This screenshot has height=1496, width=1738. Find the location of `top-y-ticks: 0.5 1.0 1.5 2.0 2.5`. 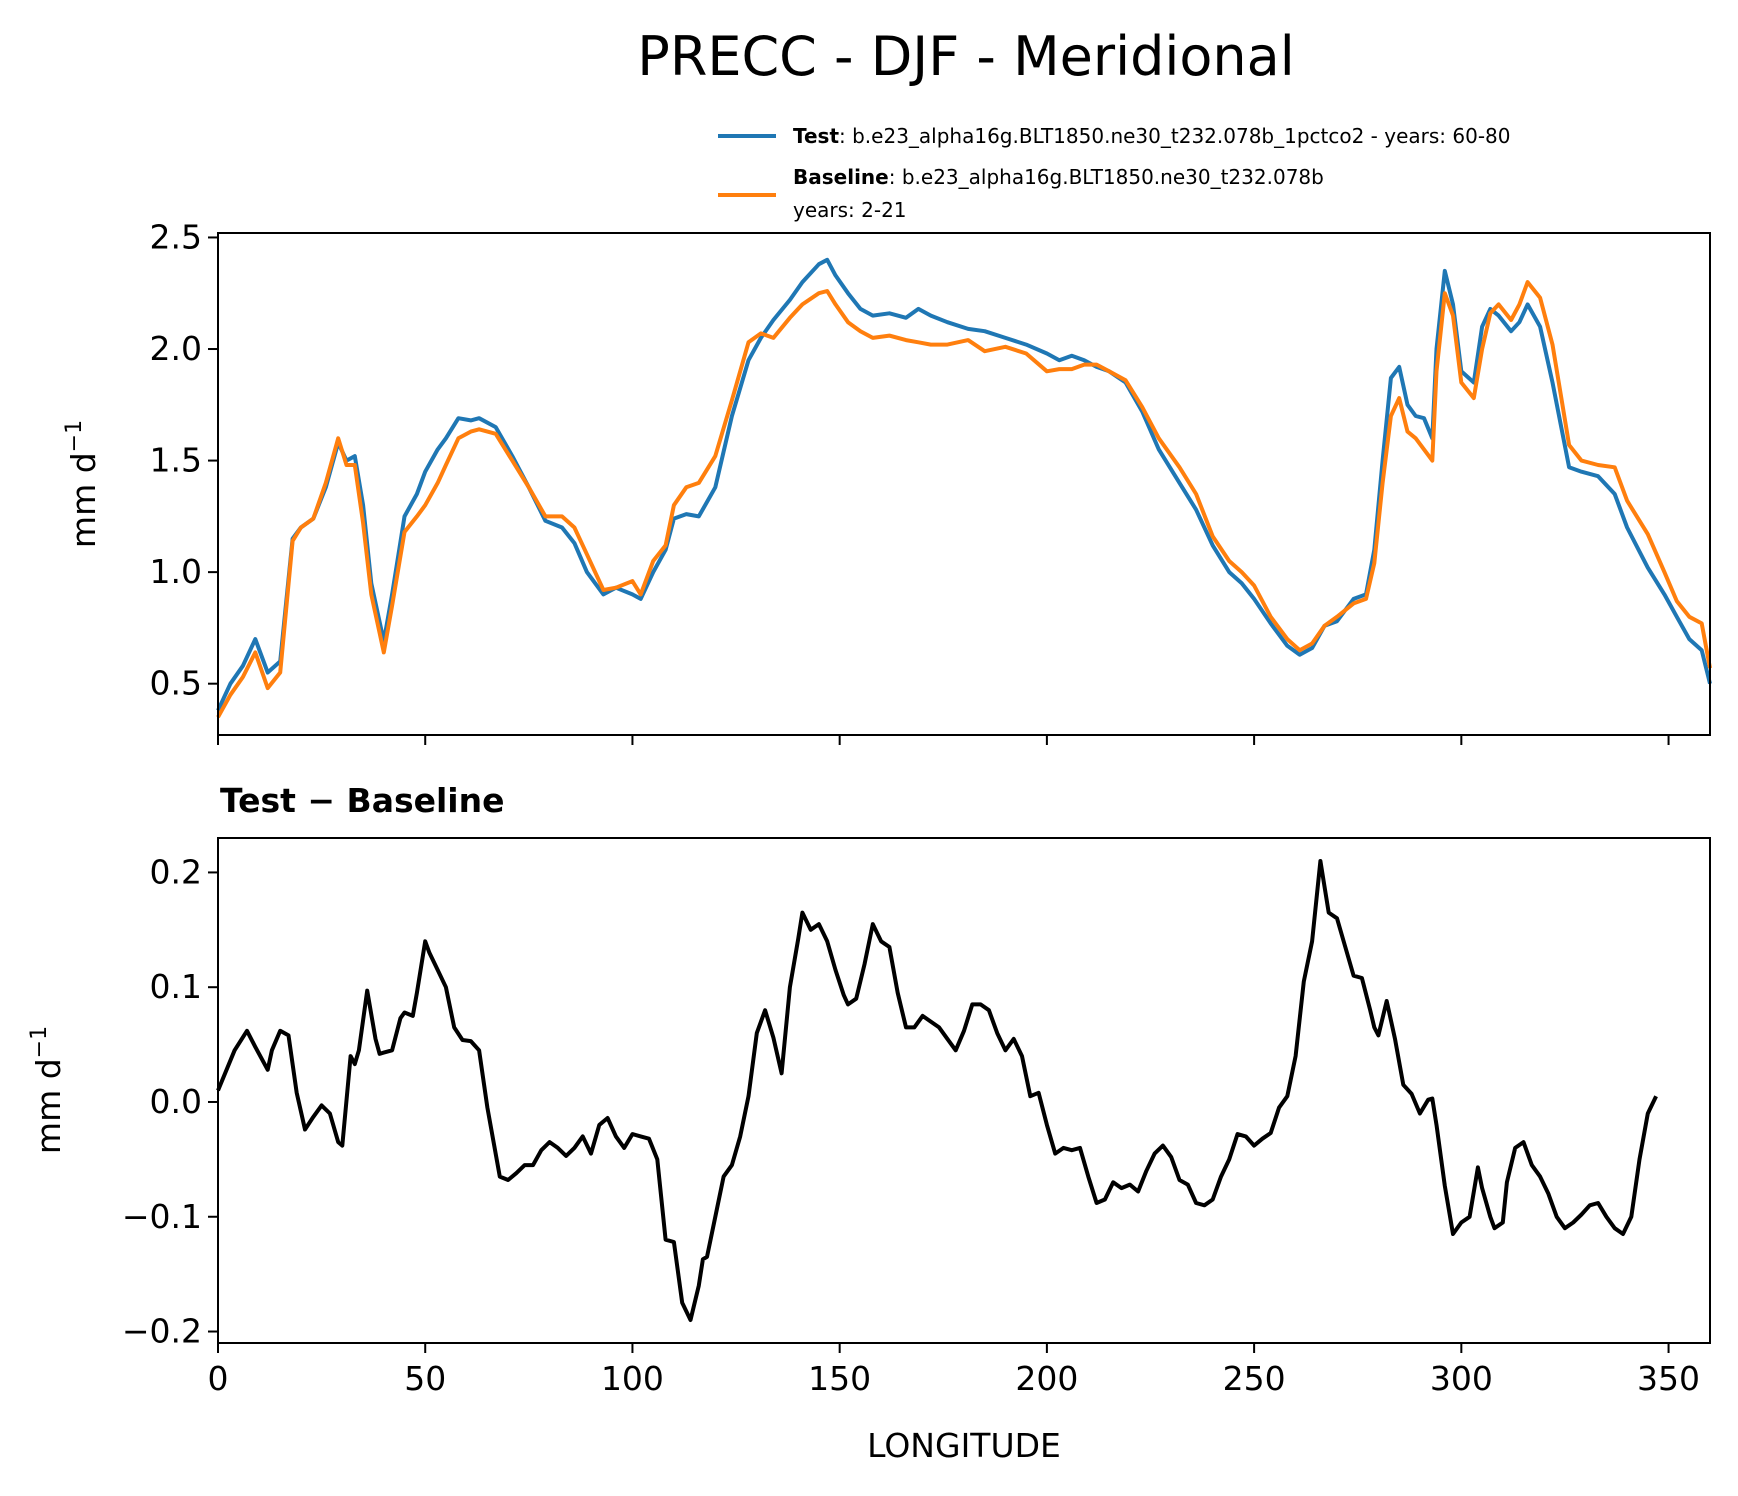

top-y-ticks: 0.5 1.0 1.5 2.0 2.5 is located at coordinates (184, 460).